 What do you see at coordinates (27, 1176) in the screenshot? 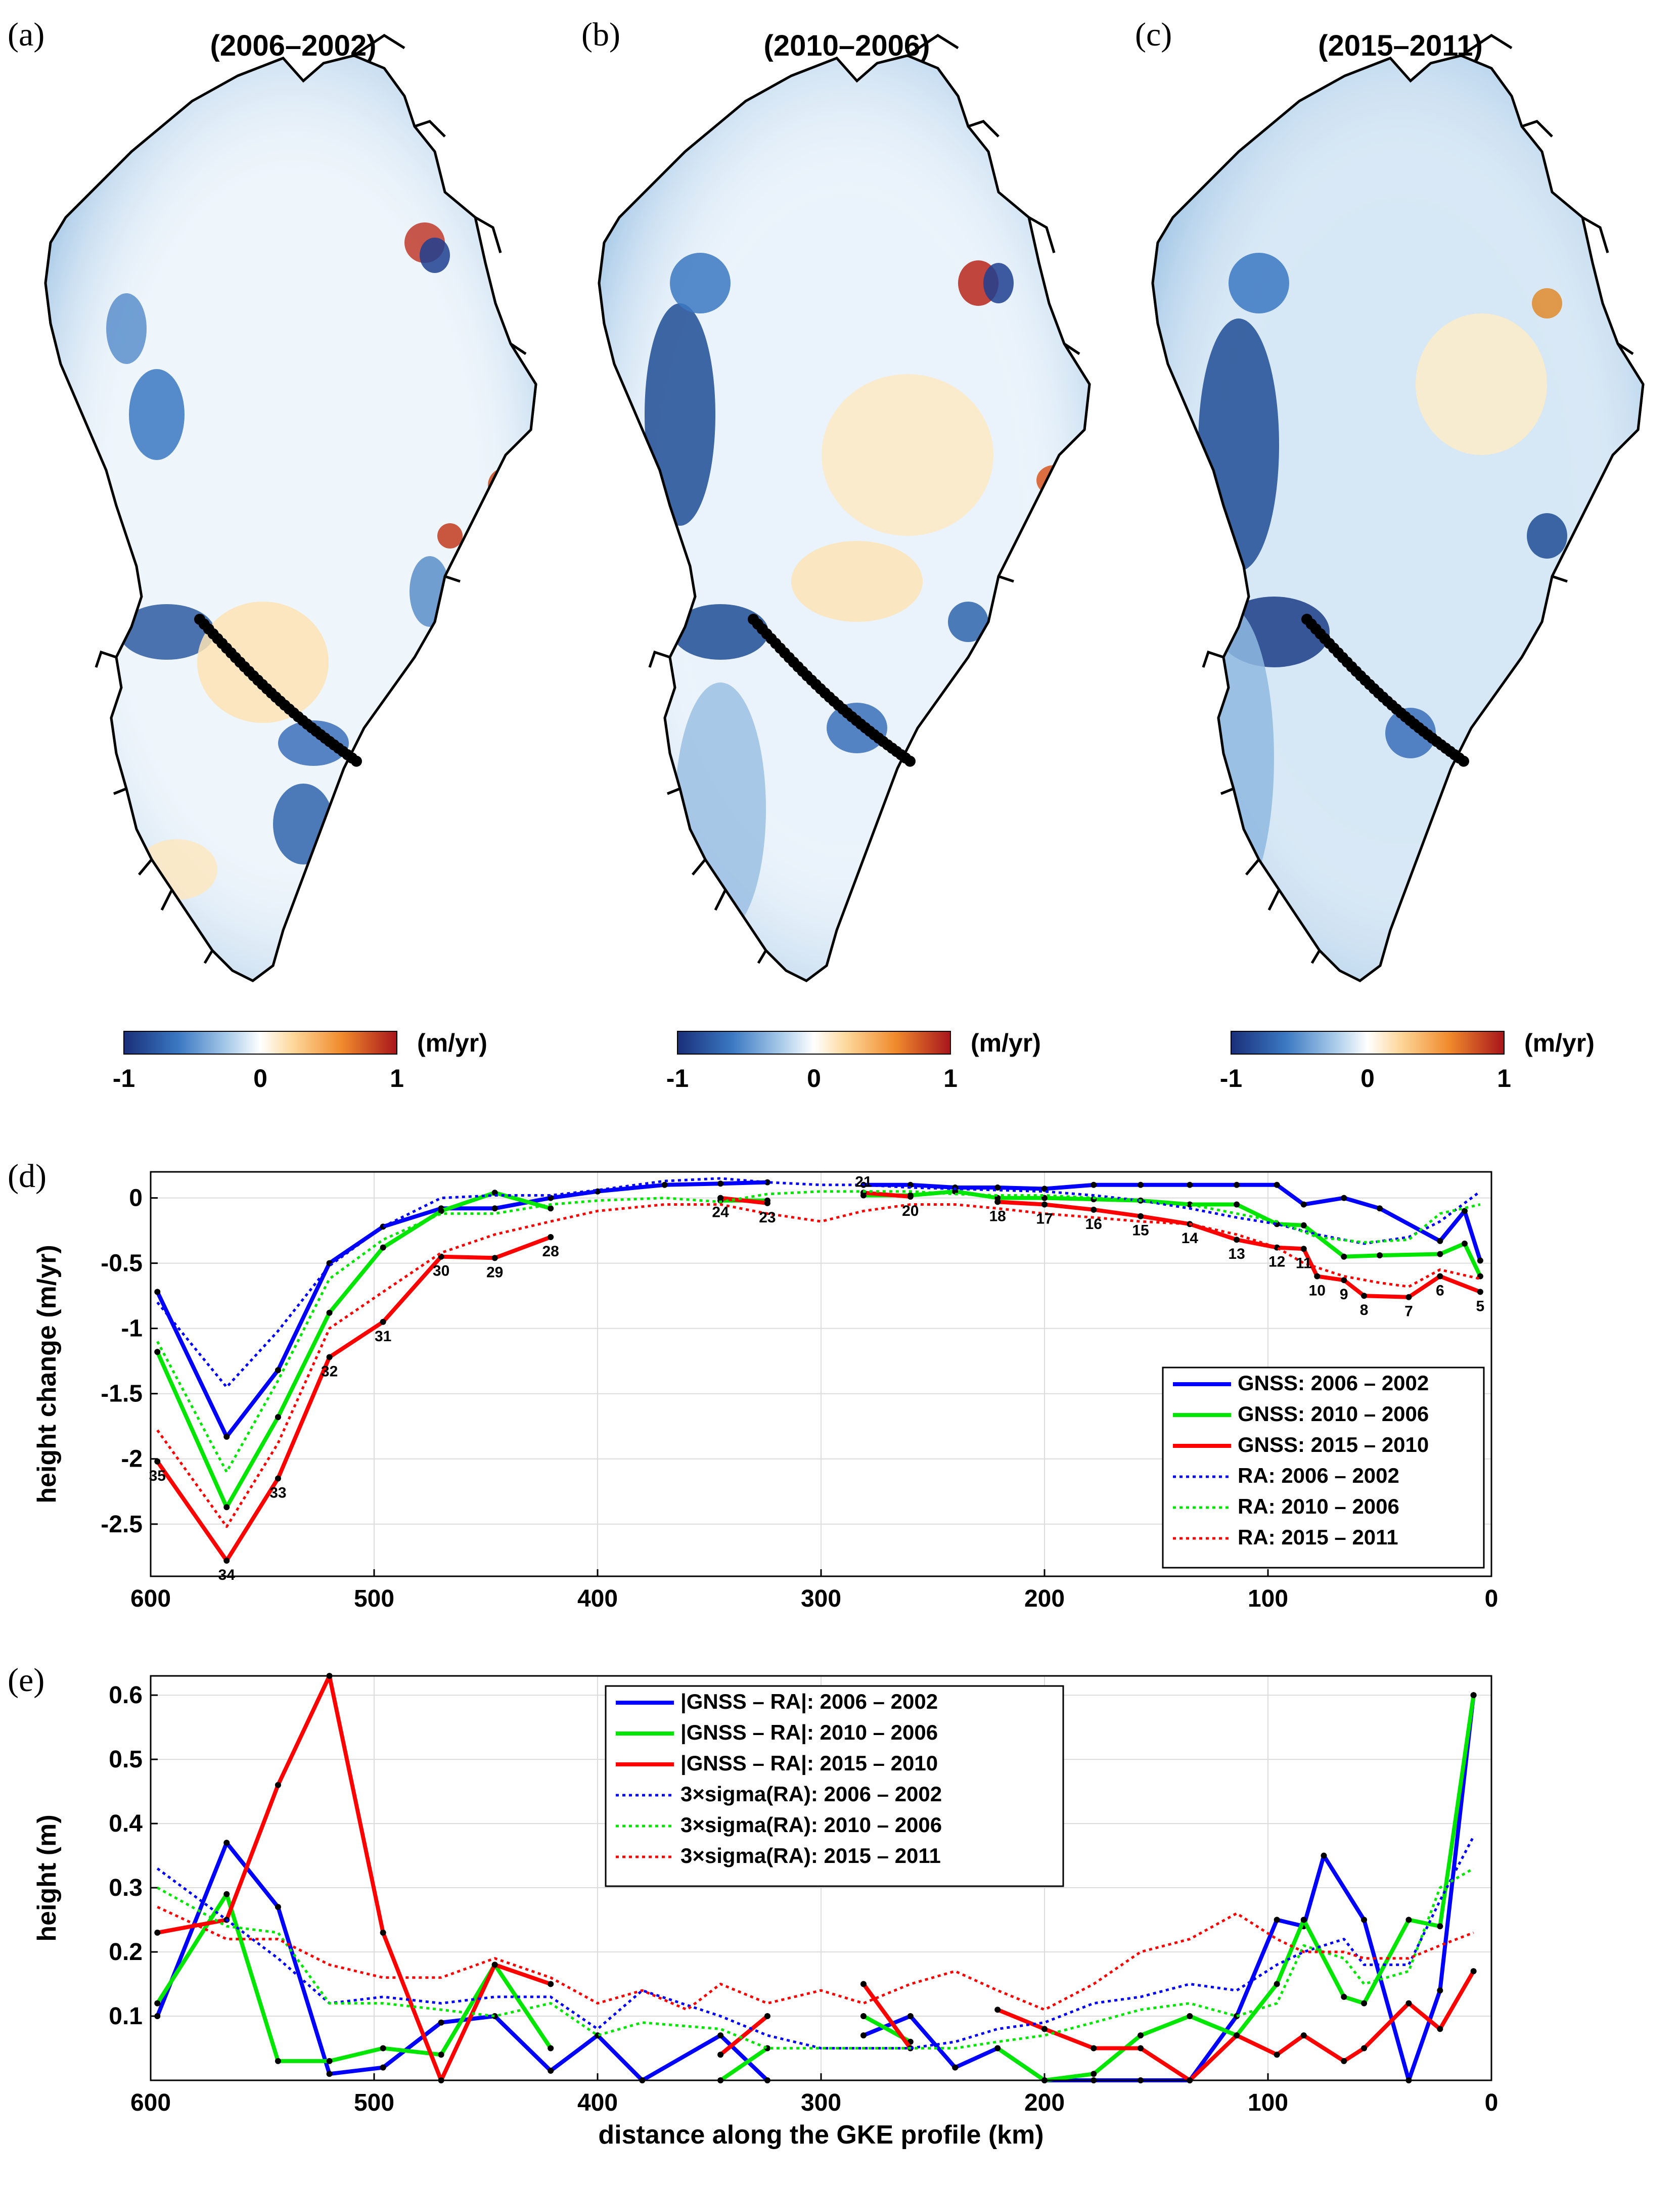
I see `panel-label: (d)` at bounding box center [27, 1176].